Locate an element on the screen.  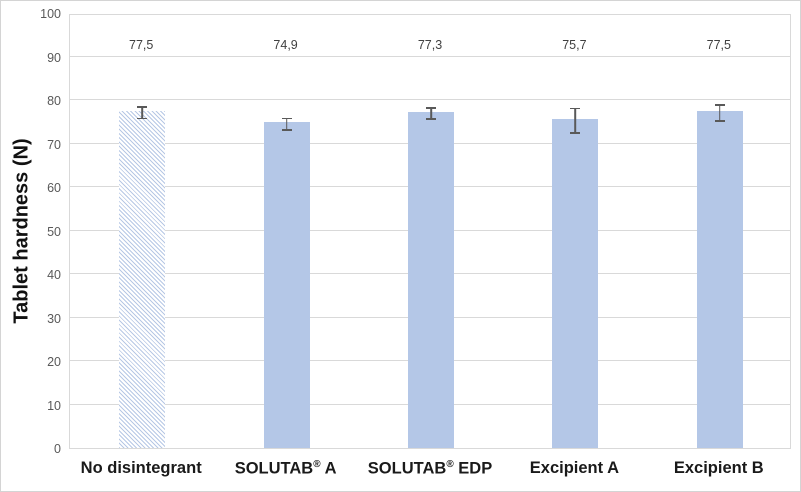
y-tick-label-20: 20 is located at coordinates (54, 362).